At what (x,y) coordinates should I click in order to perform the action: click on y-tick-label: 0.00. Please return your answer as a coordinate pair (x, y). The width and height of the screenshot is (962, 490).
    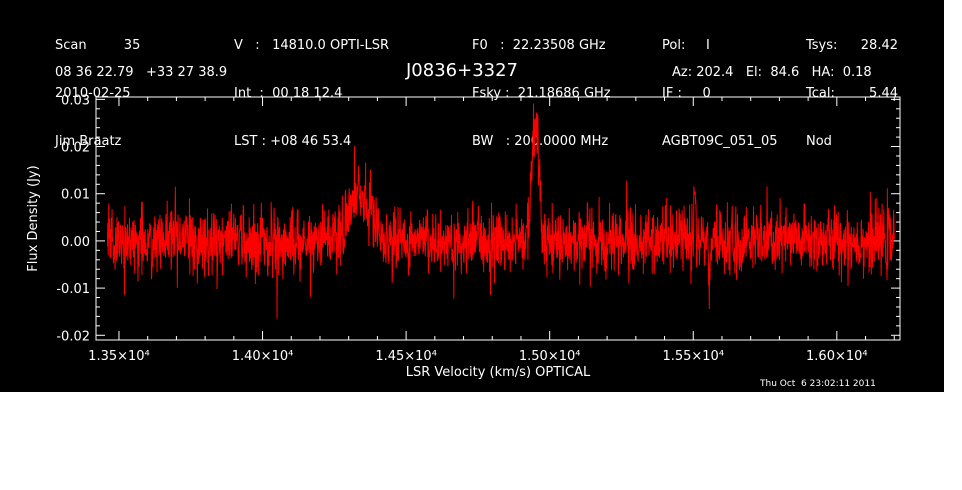
    Looking at the image, I should click on (75, 242).